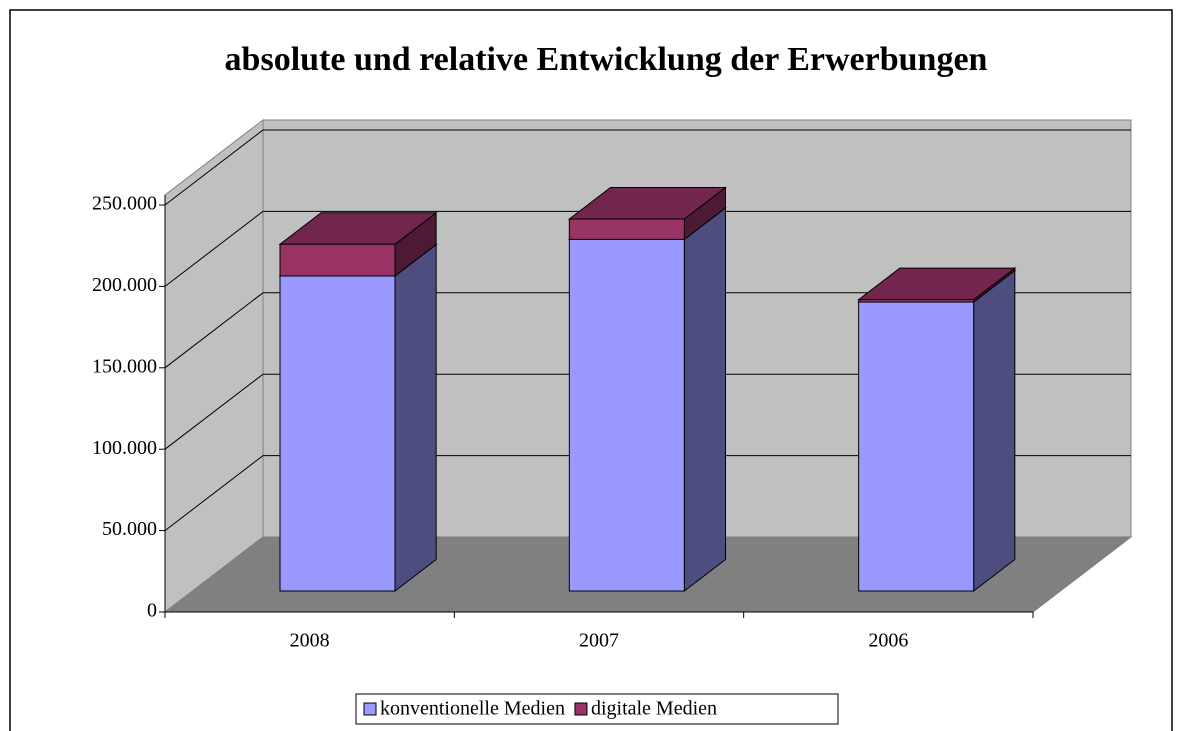  I want to click on y-tick-label: 200.000, so click(124, 285).